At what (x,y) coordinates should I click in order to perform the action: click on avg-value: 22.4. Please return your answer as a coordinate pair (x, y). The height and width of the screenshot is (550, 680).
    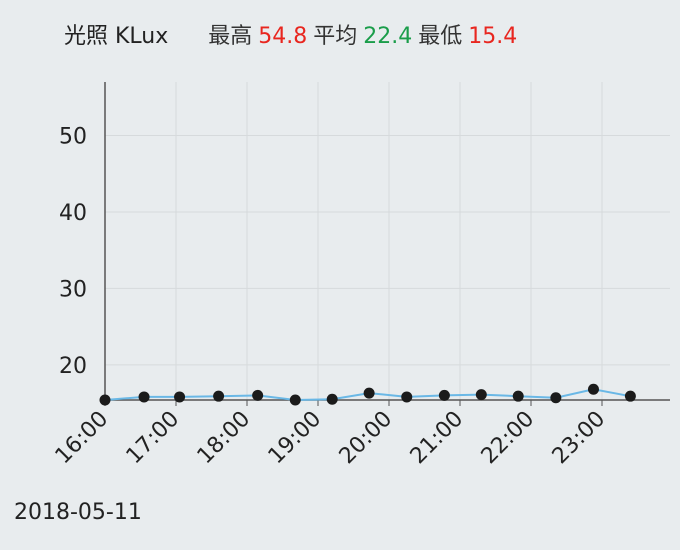
    Looking at the image, I should click on (388, 36).